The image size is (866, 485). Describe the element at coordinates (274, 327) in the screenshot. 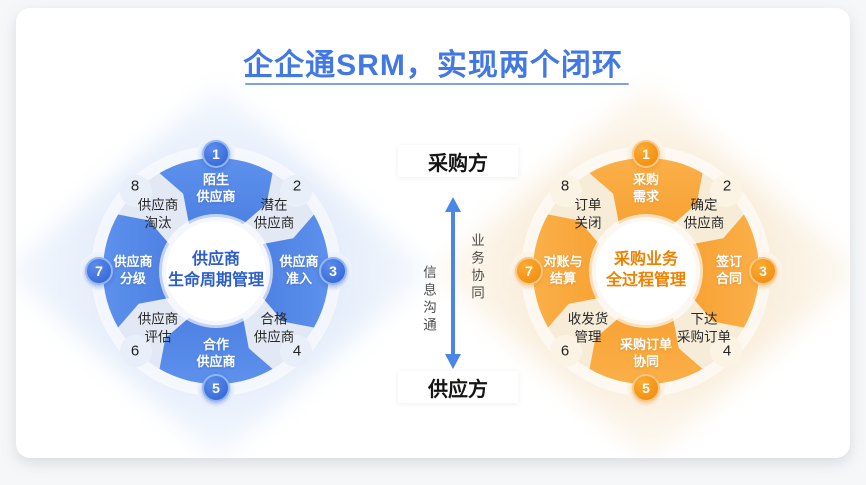

I see `supplier-step-4-label: 合格 供应商` at that location.